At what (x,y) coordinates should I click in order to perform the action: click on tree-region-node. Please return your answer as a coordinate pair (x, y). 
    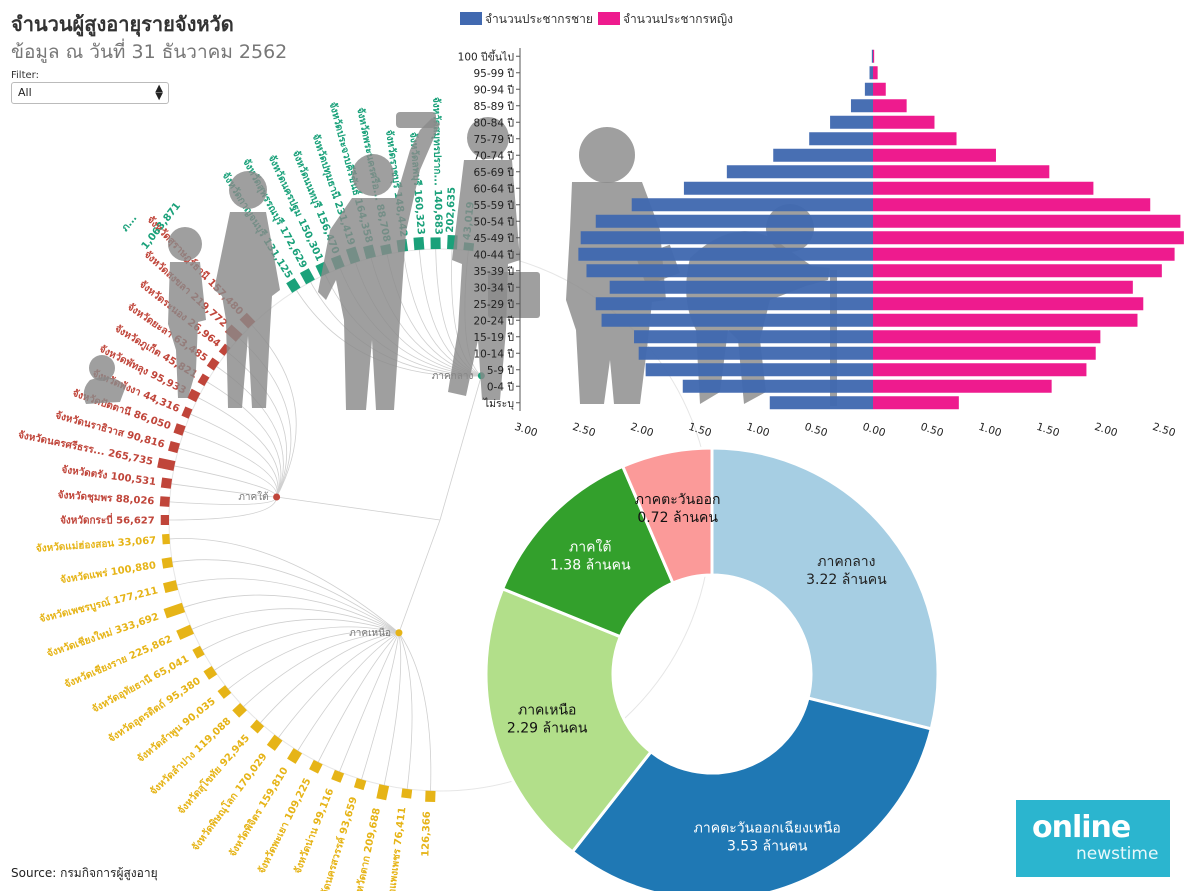
    Looking at the image, I should click on (399, 633).